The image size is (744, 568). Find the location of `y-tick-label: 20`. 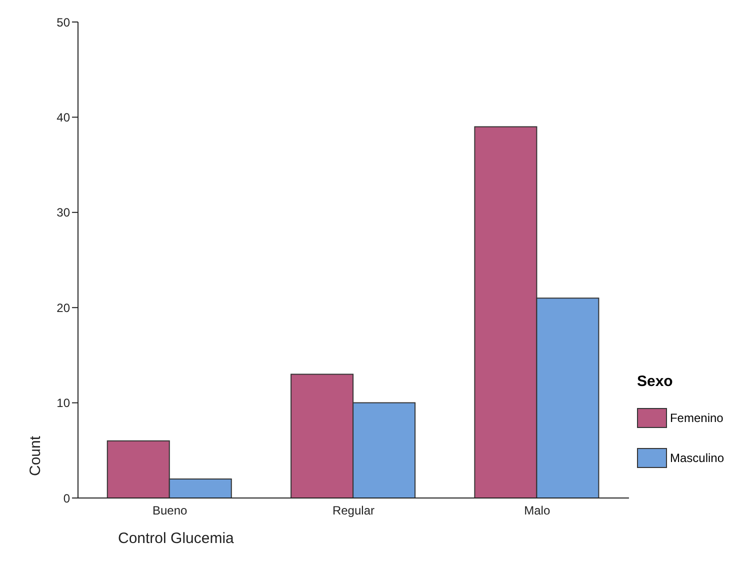

y-tick-label: 20 is located at coordinates (63, 307).